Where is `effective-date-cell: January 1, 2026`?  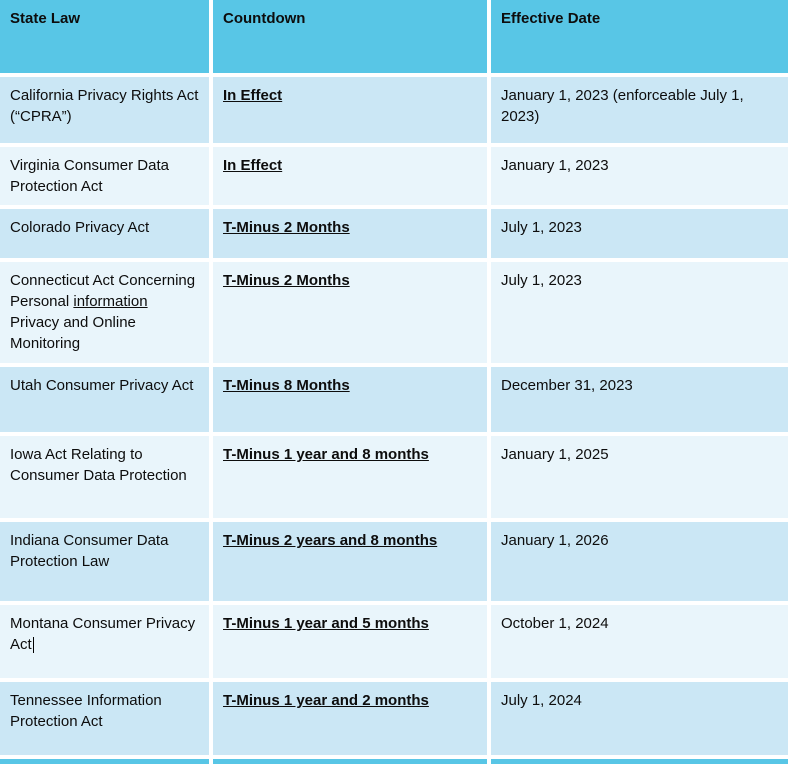 effective-date-cell: January 1, 2026 is located at coordinates (637, 561).